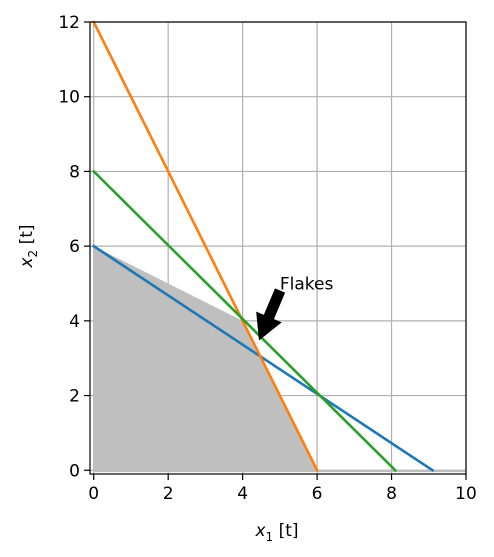 The height and width of the screenshot is (557, 494). What do you see at coordinates (69, 23) in the screenshot?
I see `y-tick-label: 12` at bounding box center [69, 23].